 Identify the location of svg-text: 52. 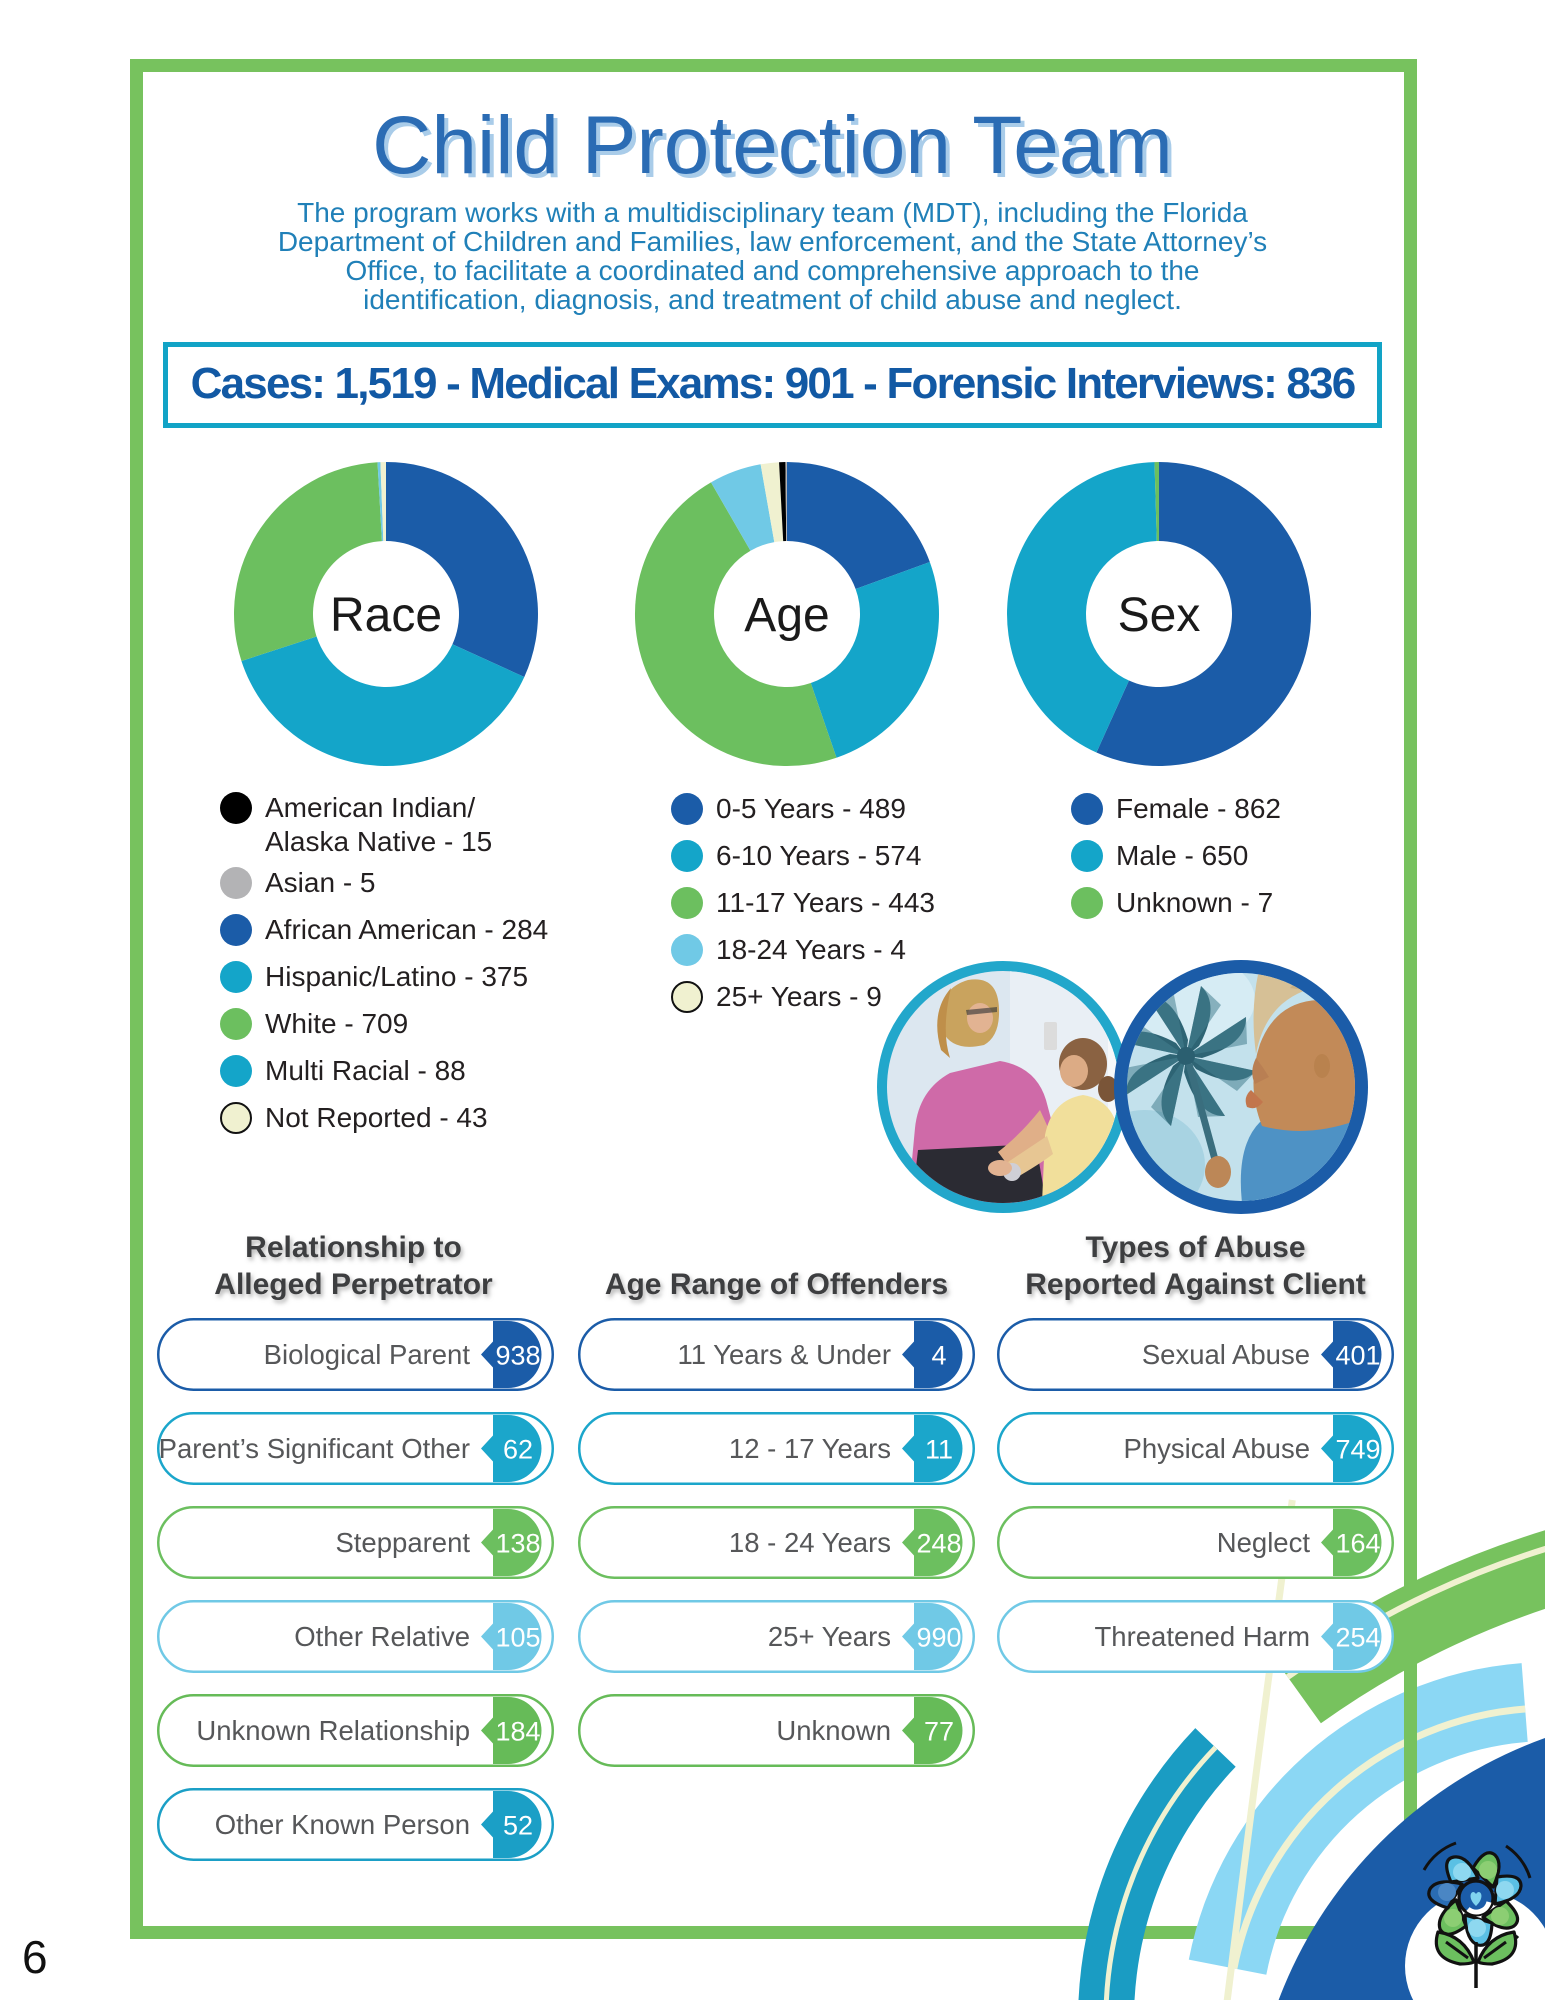
(518, 1826).